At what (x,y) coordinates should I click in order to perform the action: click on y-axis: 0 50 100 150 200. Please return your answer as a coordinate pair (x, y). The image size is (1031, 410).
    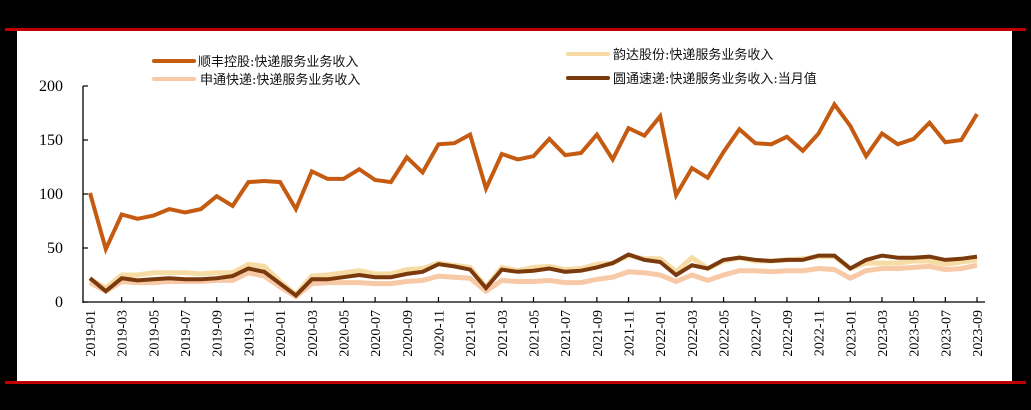
    Looking at the image, I should click on (63, 194).